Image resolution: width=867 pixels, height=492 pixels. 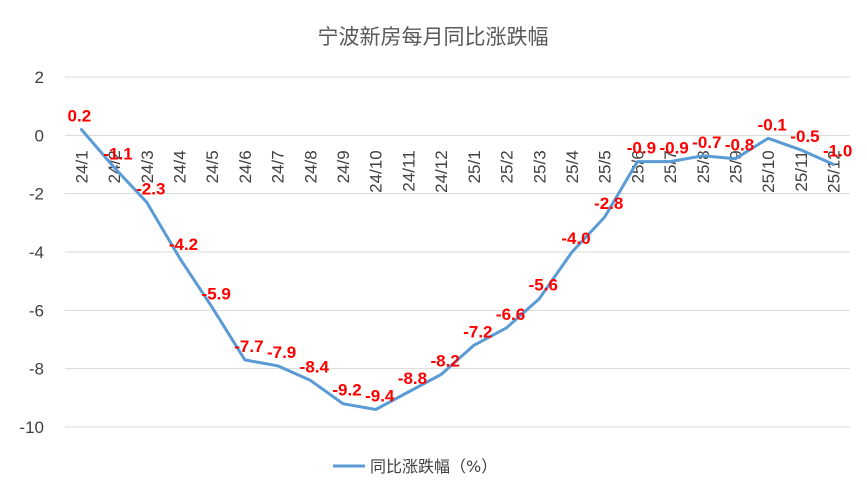 What do you see at coordinates (706, 142) in the screenshot?
I see `data-label: -0.7` at bounding box center [706, 142].